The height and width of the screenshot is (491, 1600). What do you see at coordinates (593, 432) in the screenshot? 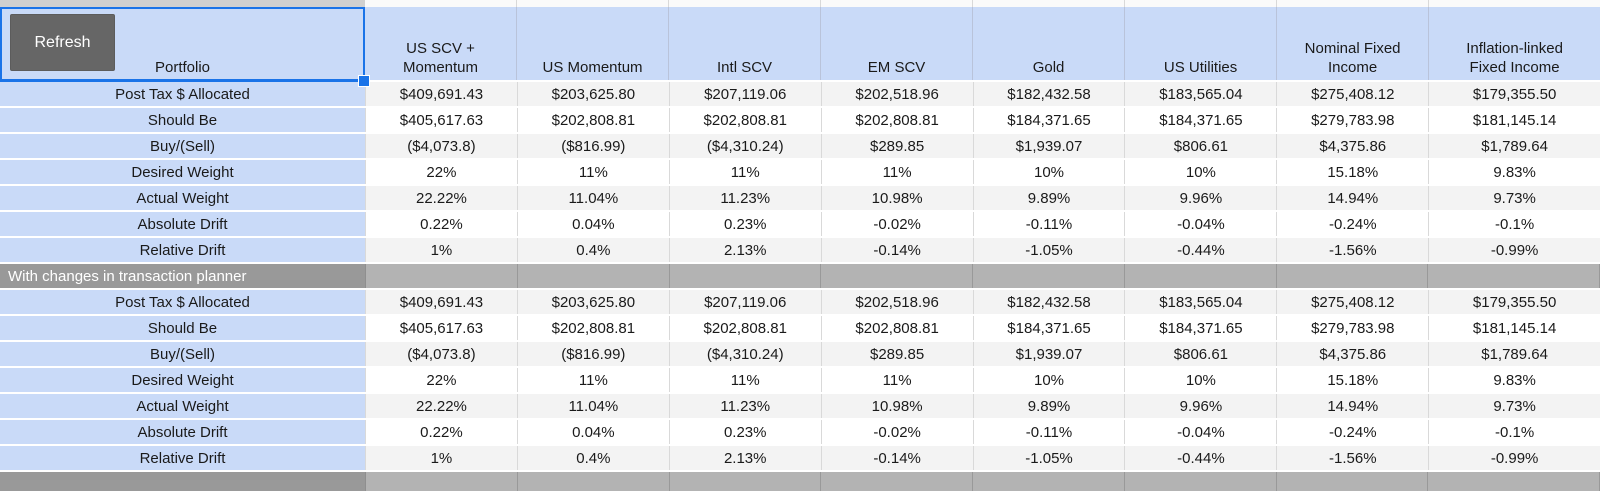
I see `value-cell: 0.04%` at bounding box center [593, 432].